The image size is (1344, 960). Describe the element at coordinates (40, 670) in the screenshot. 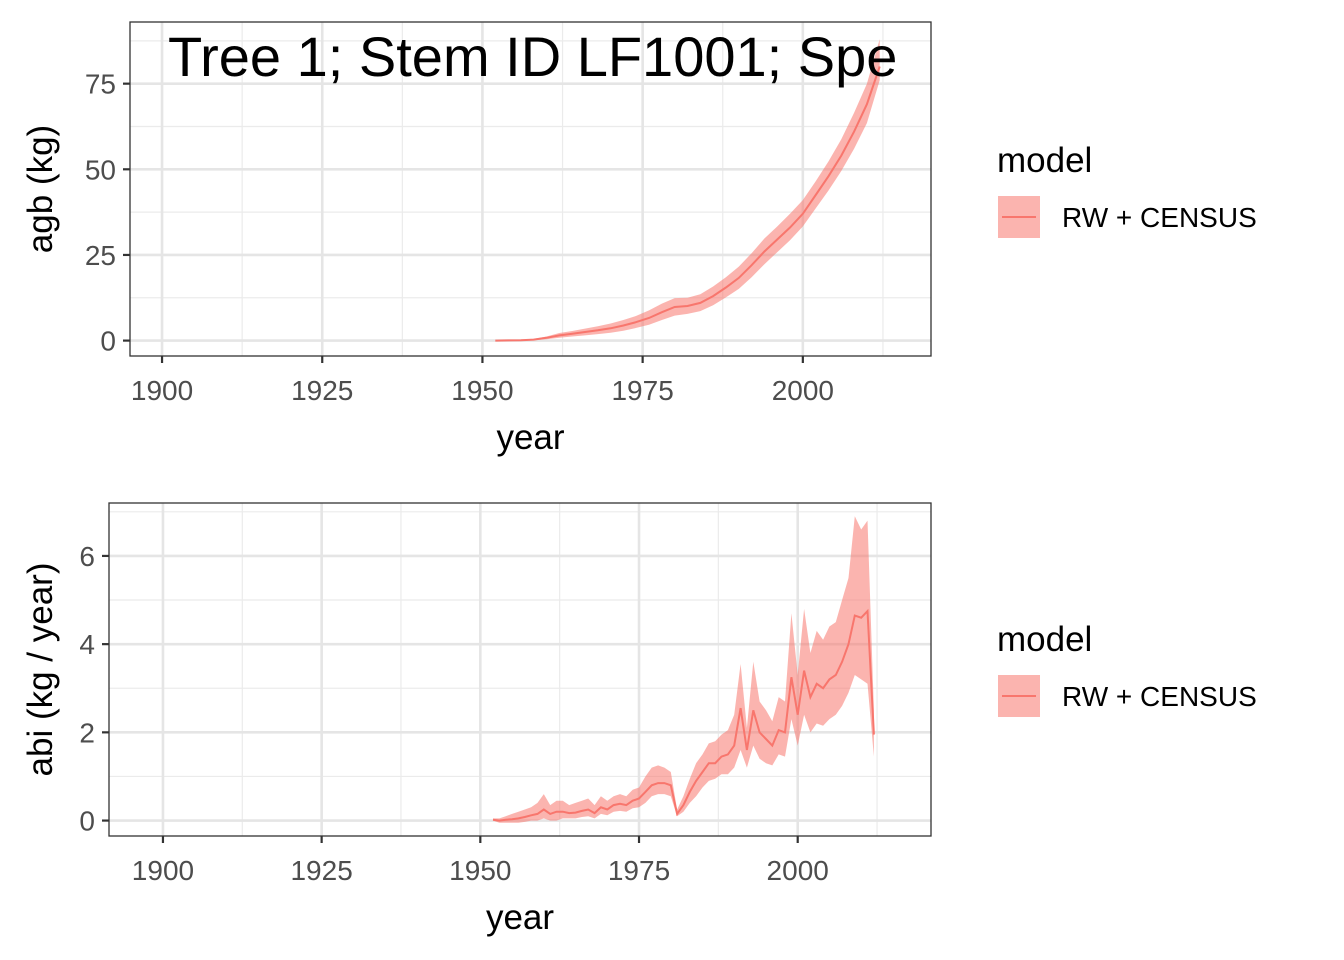

I see `abi-y-axis-label: abi (kg / year)` at that location.